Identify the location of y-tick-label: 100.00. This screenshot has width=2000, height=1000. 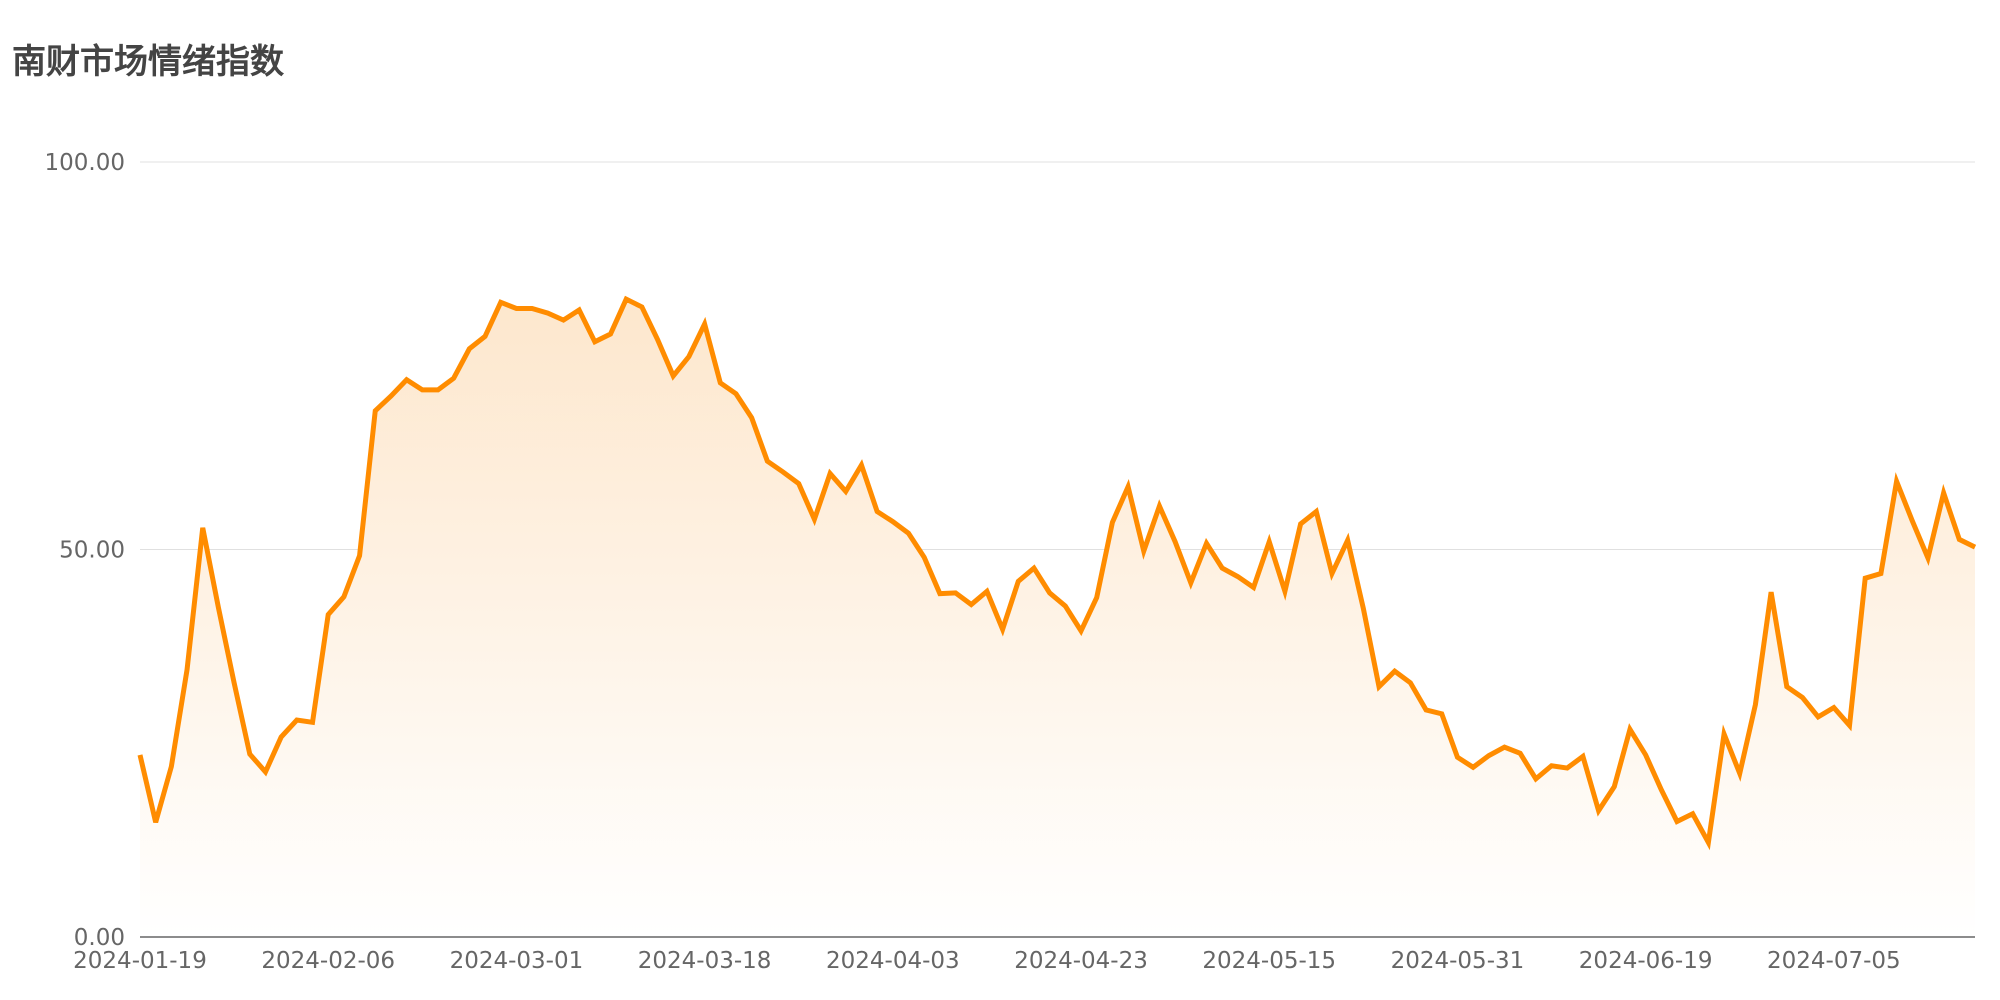
(85, 163).